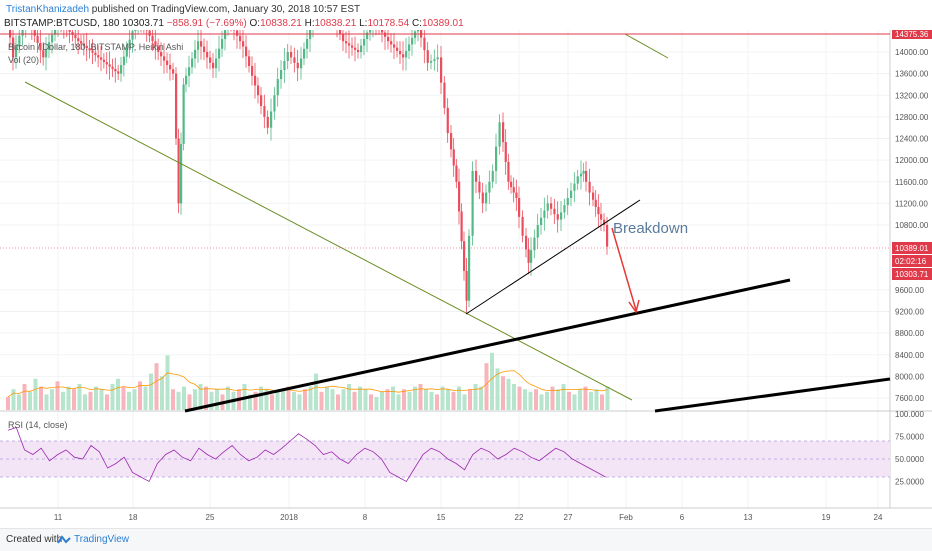 This screenshot has width=932, height=551. I want to click on rsi-tick-label: 75.0000, so click(909, 437).